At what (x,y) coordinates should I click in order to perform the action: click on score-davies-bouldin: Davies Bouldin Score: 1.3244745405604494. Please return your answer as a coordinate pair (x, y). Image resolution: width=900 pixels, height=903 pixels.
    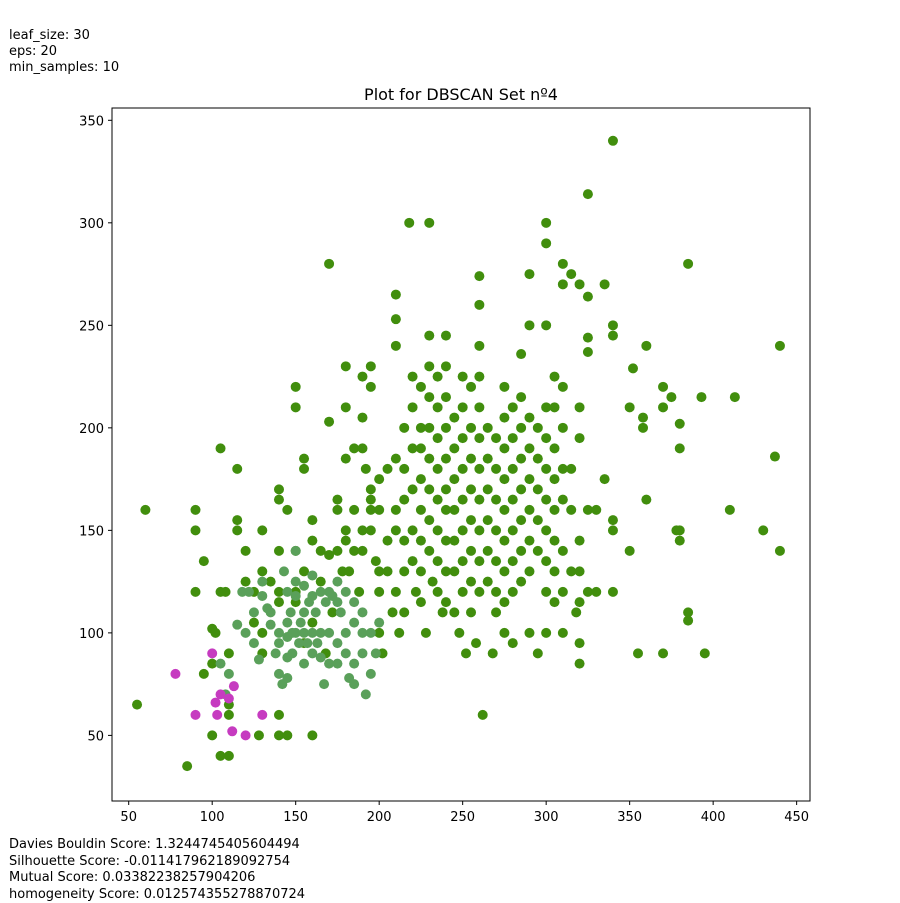
    Looking at the image, I should click on (157, 845).